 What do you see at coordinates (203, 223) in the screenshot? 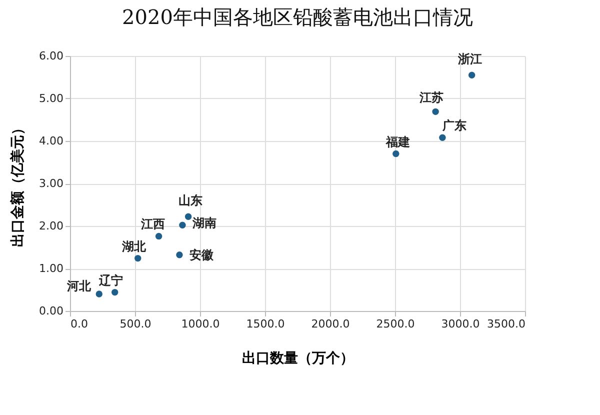
I see `annotation: 湖南` at bounding box center [203, 223].